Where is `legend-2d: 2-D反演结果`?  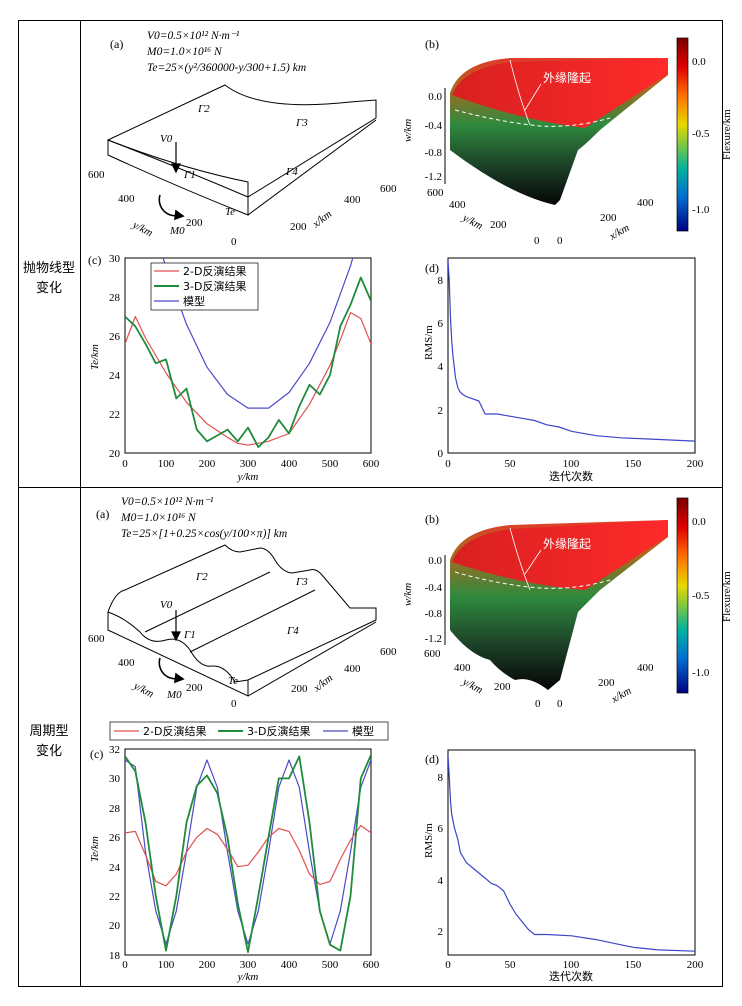
legend-2d: 2-D反演结果 is located at coordinates (174, 731).